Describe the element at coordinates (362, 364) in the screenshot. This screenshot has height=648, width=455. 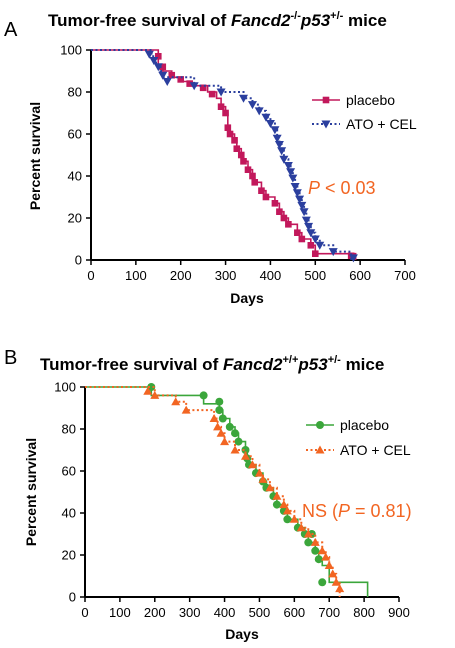
I see `panel-b-title-suffix: mice` at that location.